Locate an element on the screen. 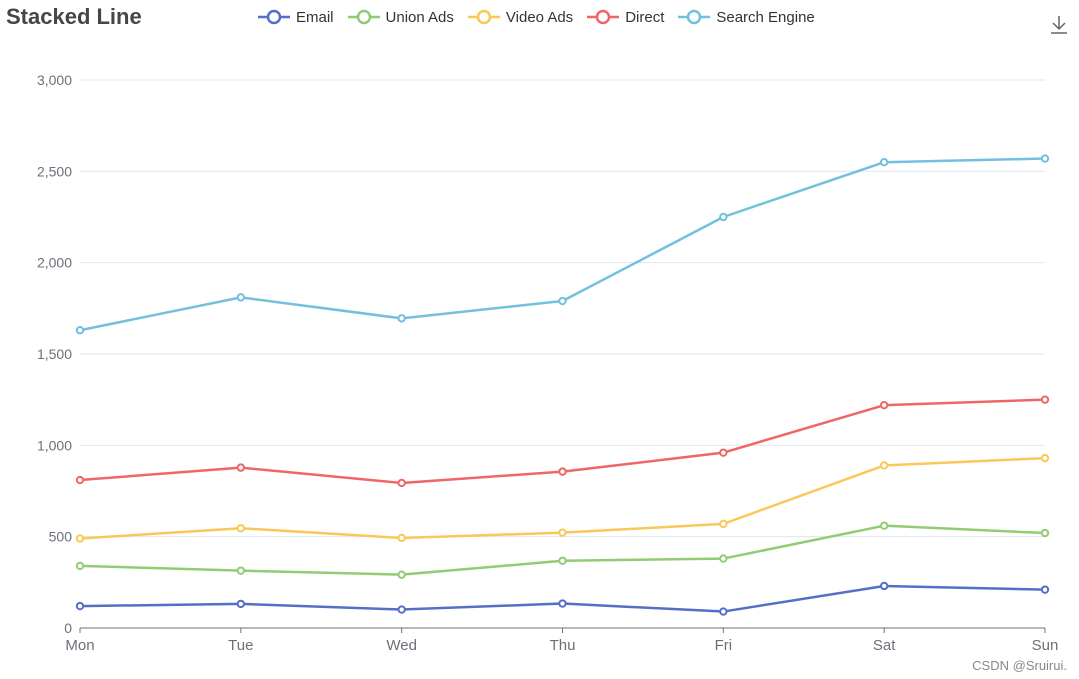  x-tick-label: Fri is located at coordinates (724, 645).